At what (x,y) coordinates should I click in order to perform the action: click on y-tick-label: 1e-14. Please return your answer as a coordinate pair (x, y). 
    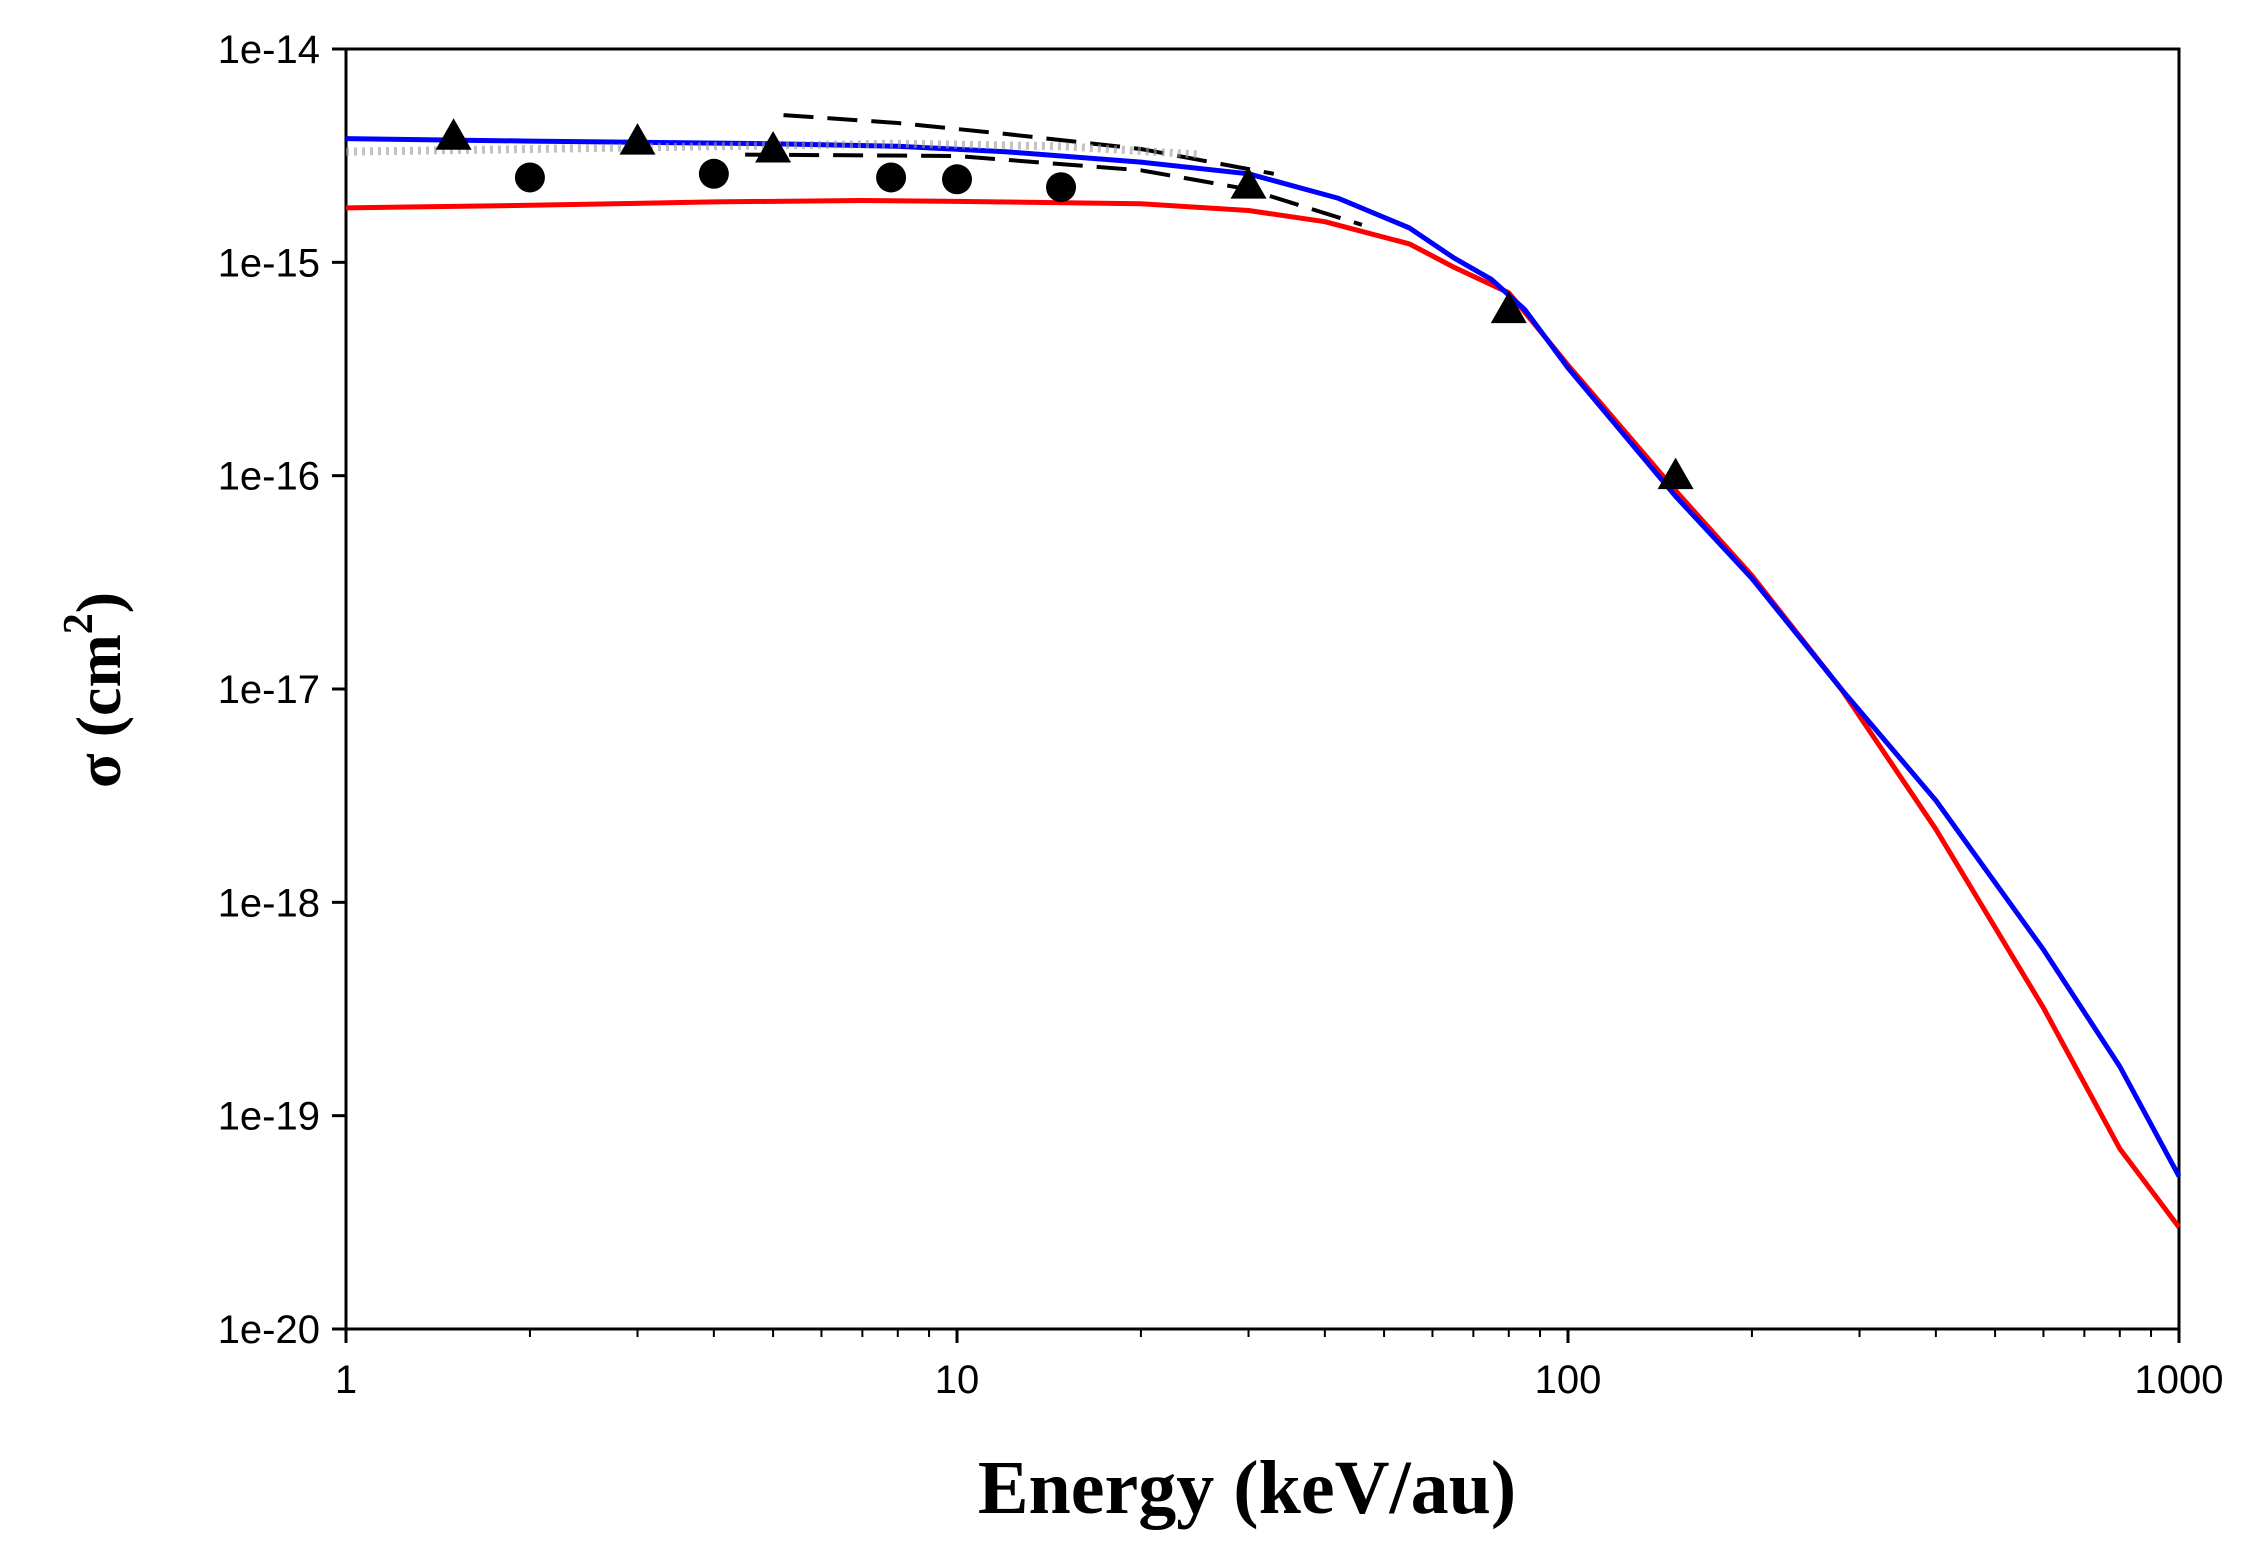
    Looking at the image, I should click on (269, 50).